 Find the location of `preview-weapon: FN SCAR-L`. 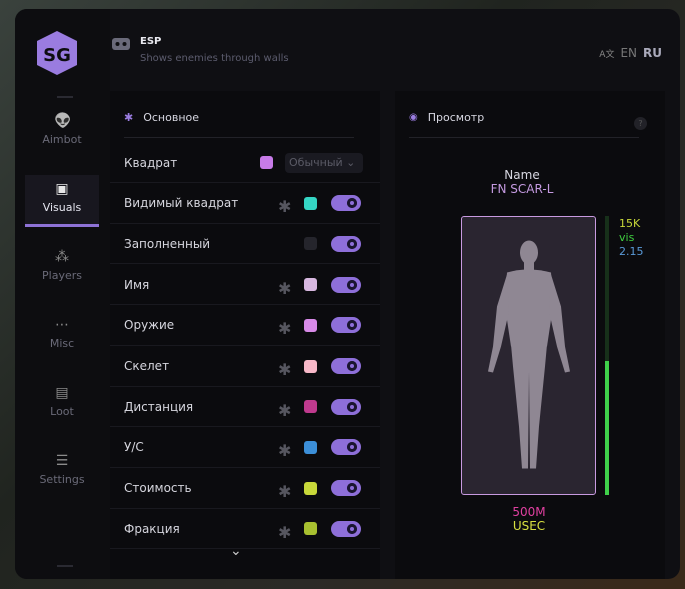

preview-weapon: FN SCAR-L is located at coordinates (522, 189).